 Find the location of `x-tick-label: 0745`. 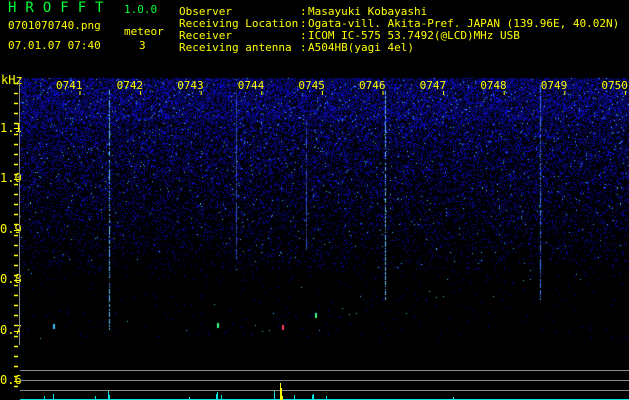

x-tick-label: 0745 is located at coordinates (311, 85).